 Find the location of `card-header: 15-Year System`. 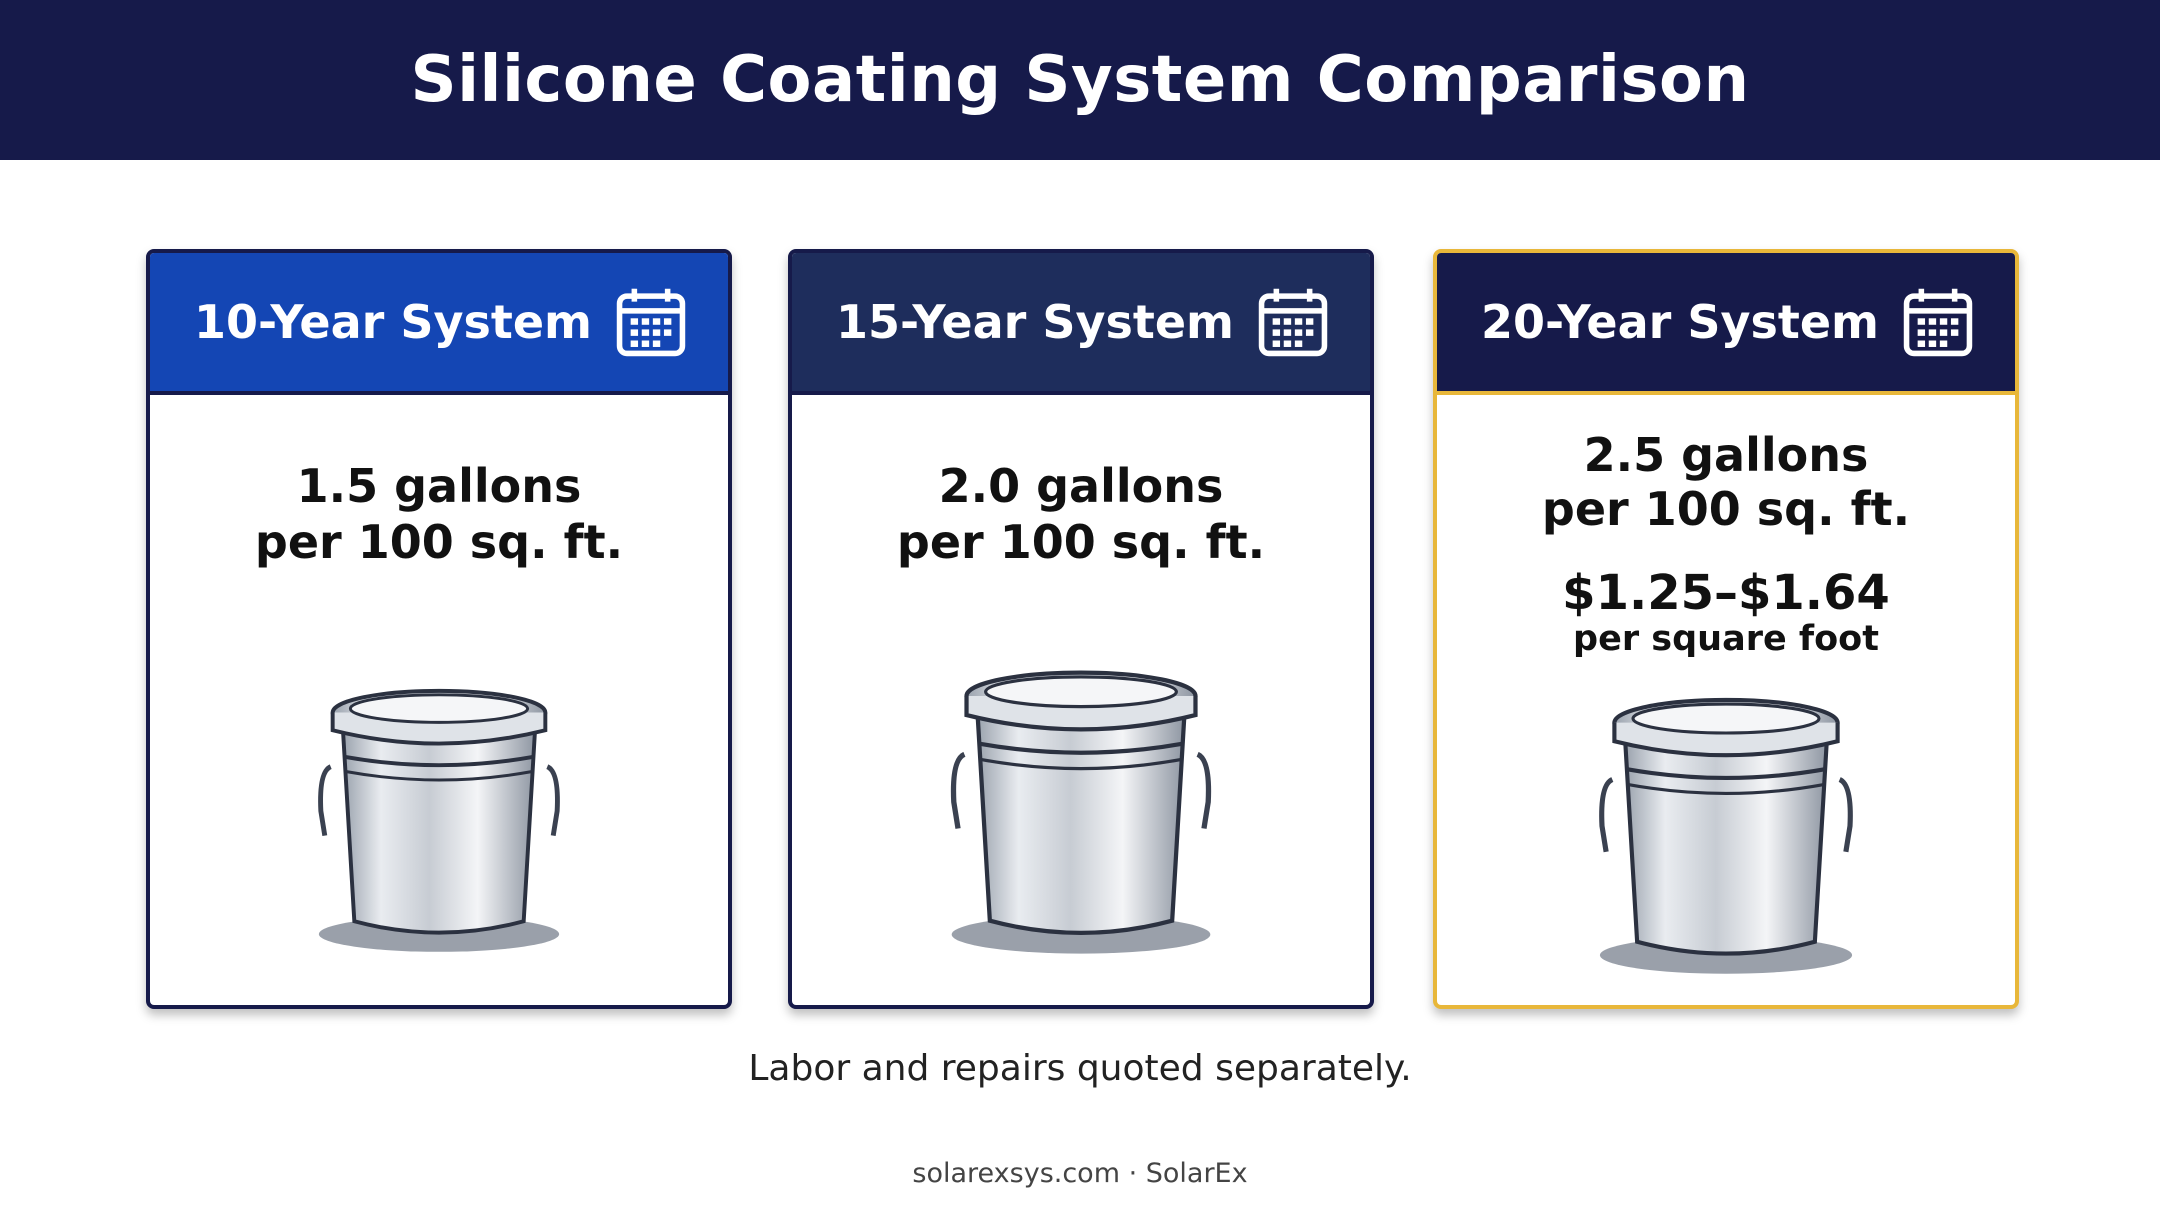

card-header: 15-Year System is located at coordinates (1081, 324).